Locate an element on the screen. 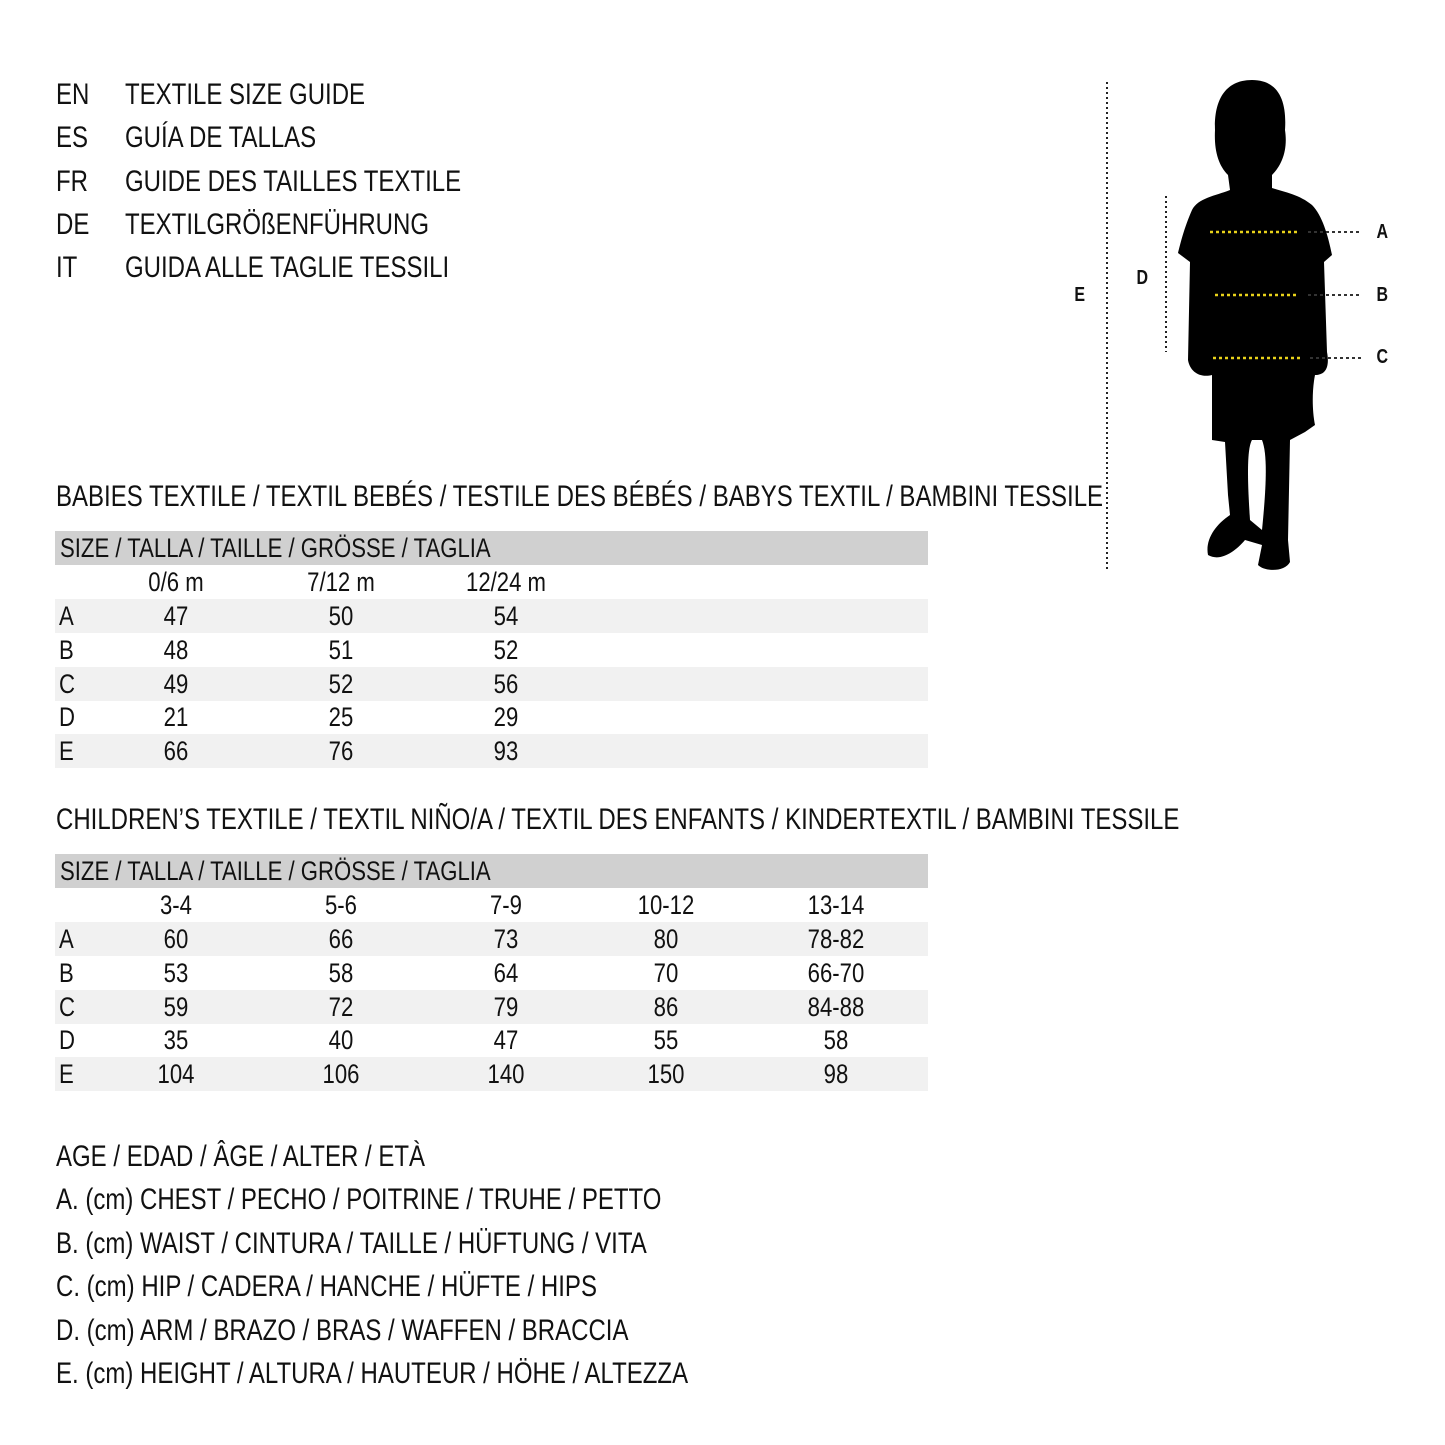 Image resolution: width=1445 pixels, height=1445 pixels. table-cell: 49 is located at coordinates (176, 683).